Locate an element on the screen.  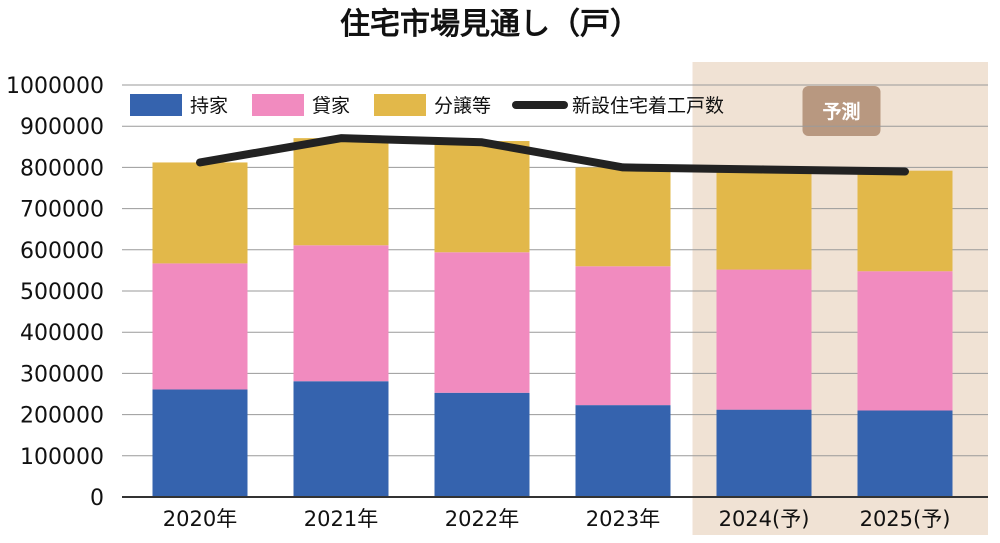
x-tick-label: 2021年 is located at coordinates (341, 519).